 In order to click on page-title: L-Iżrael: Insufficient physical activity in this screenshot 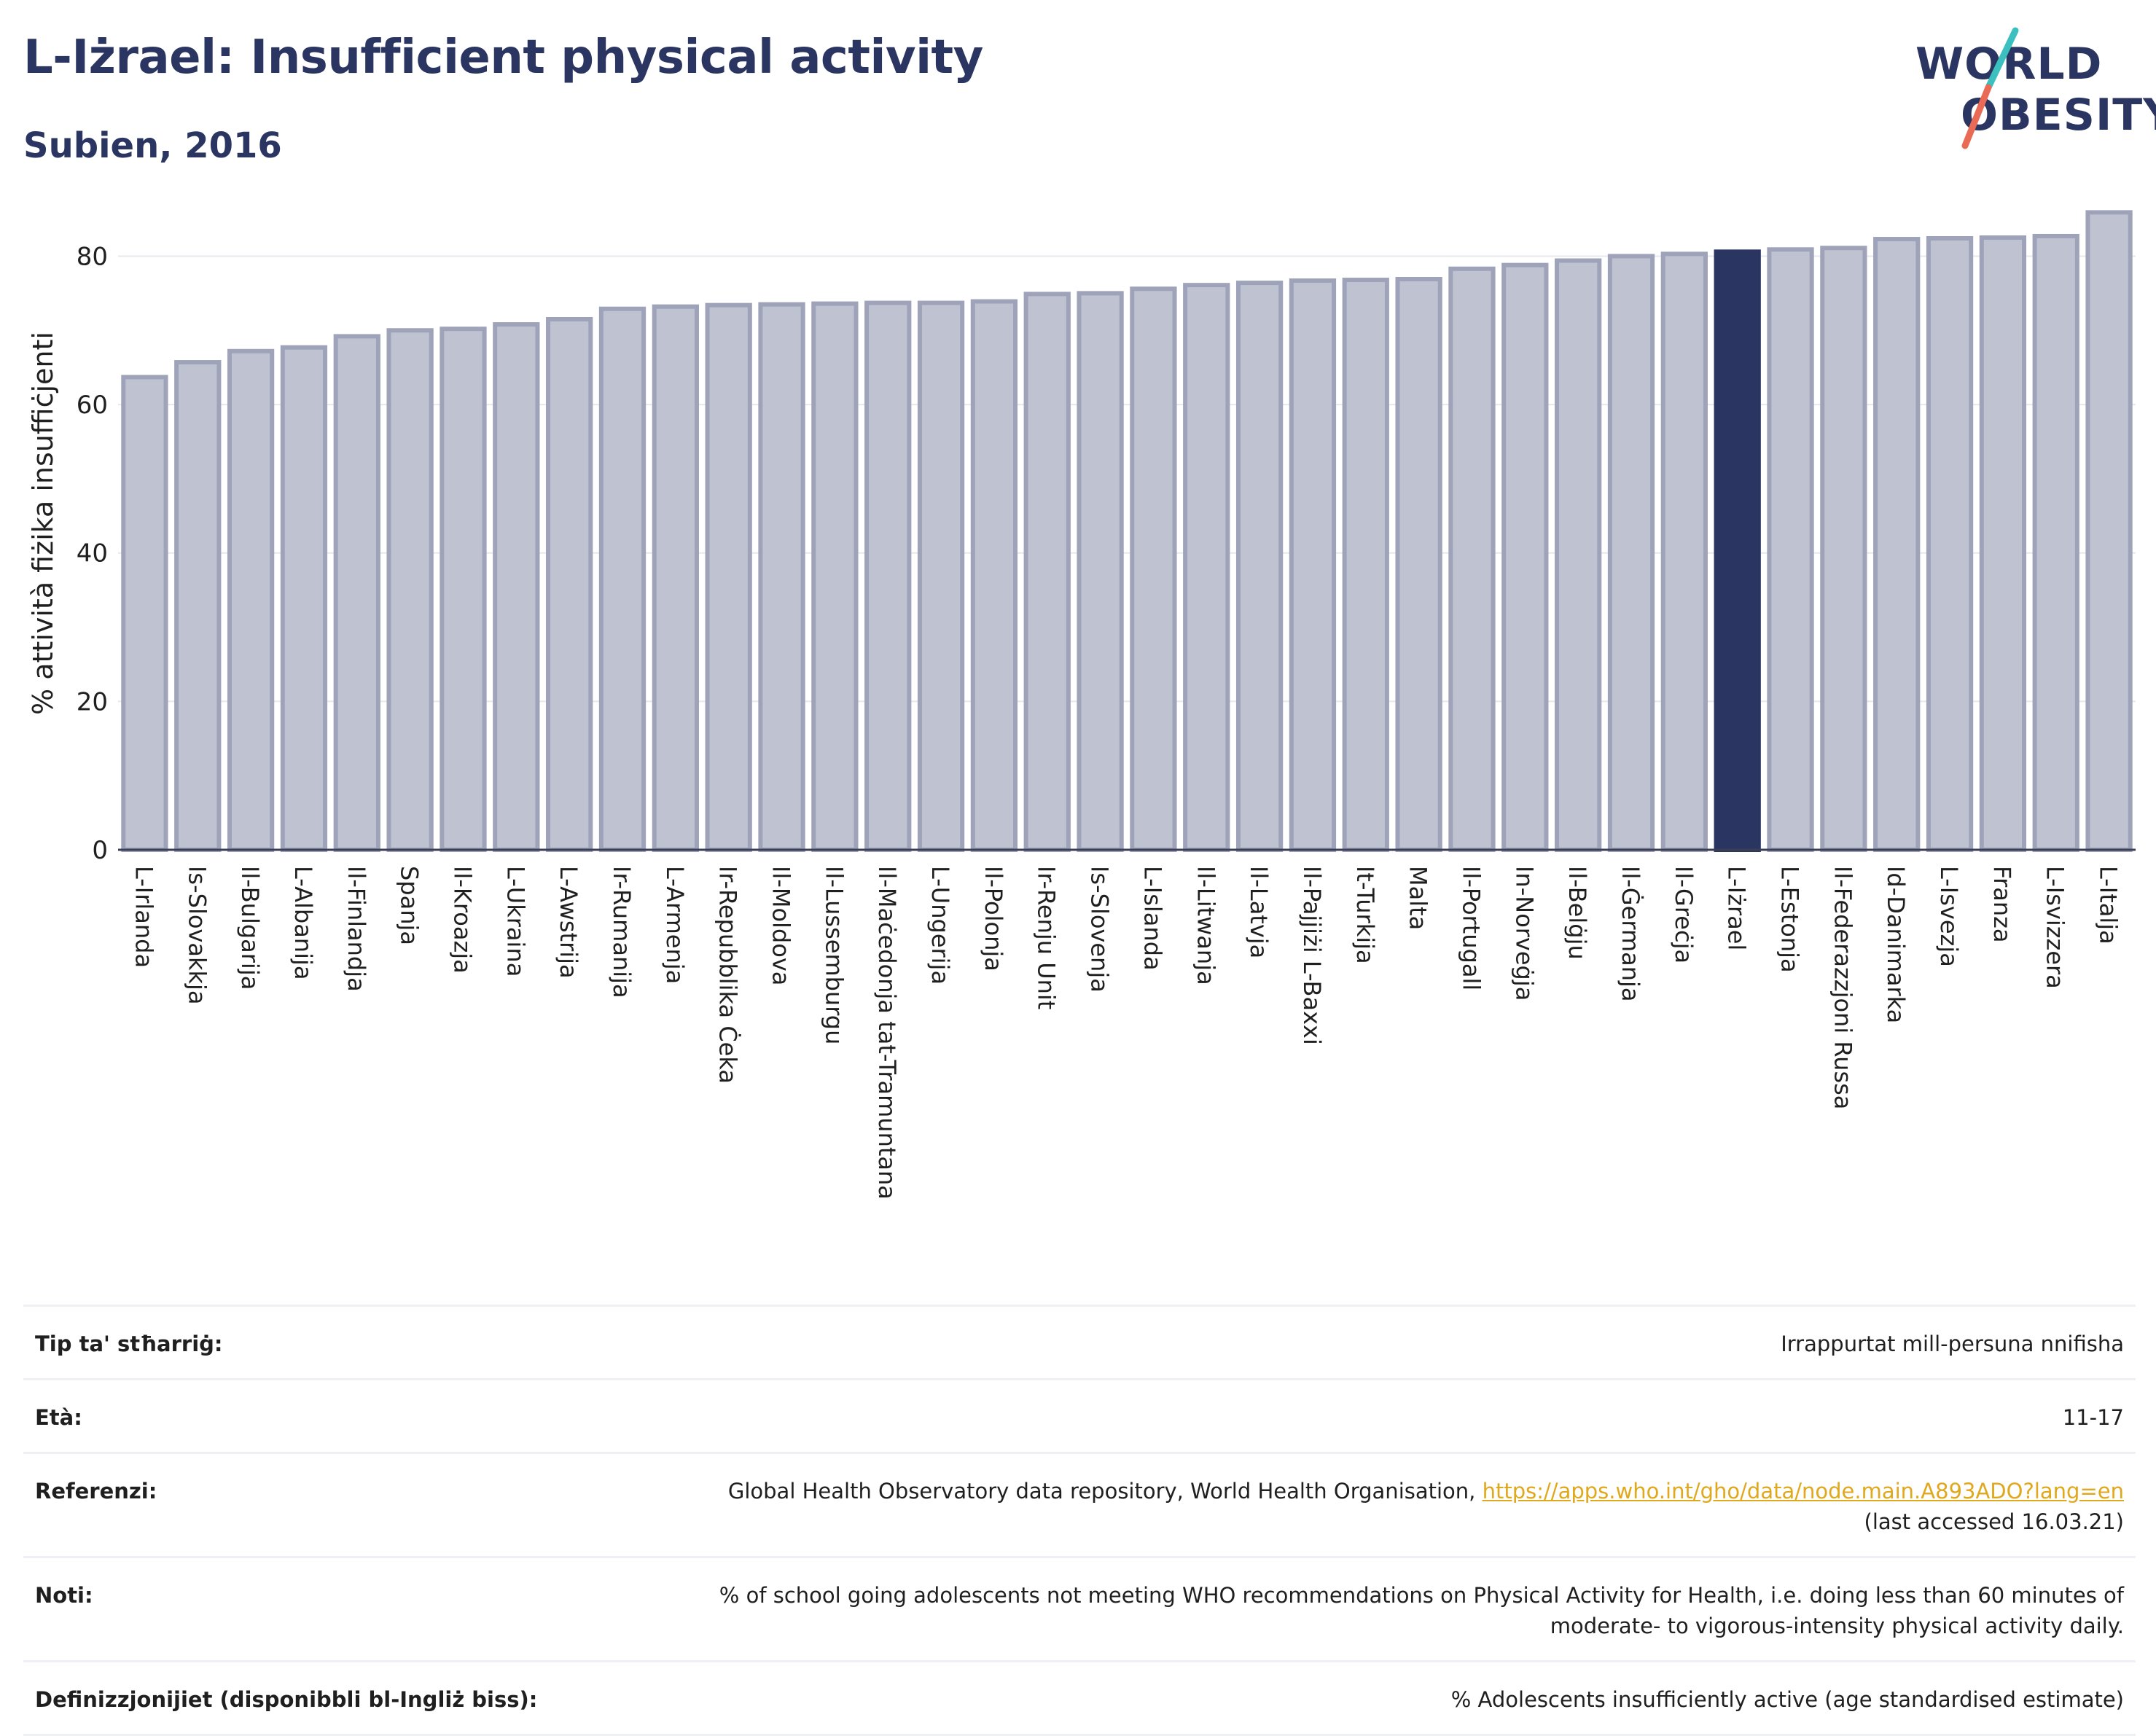, I will do `click(503, 58)`.